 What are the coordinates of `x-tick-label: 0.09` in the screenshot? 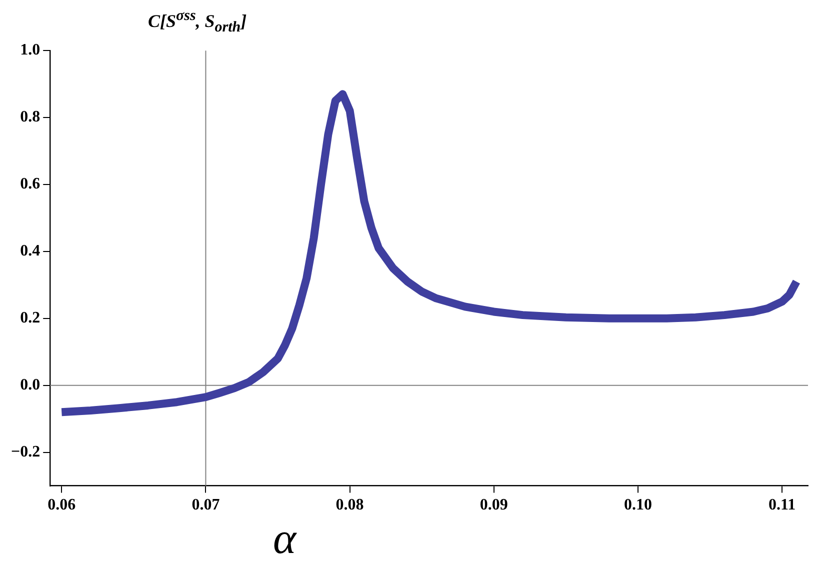 It's located at (494, 505).